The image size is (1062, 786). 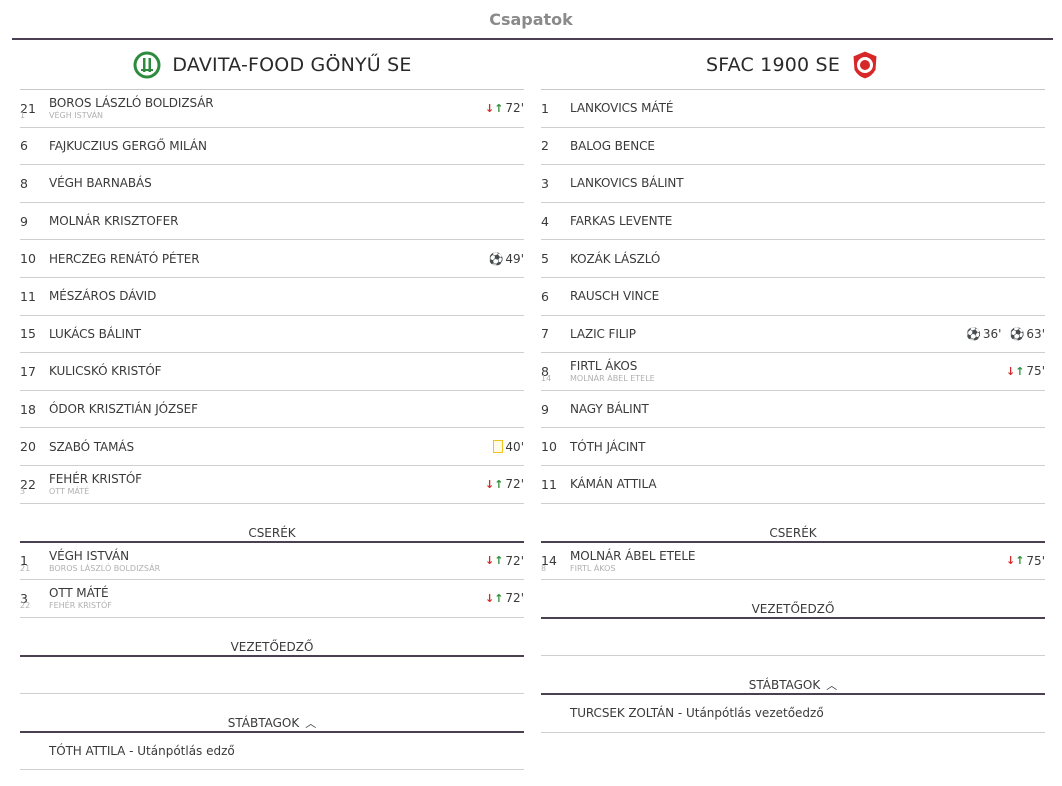 What do you see at coordinates (272, 335) in the screenshot?
I see `player-row: 15 LUKÁCS BÁLINT` at bounding box center [272, 335].